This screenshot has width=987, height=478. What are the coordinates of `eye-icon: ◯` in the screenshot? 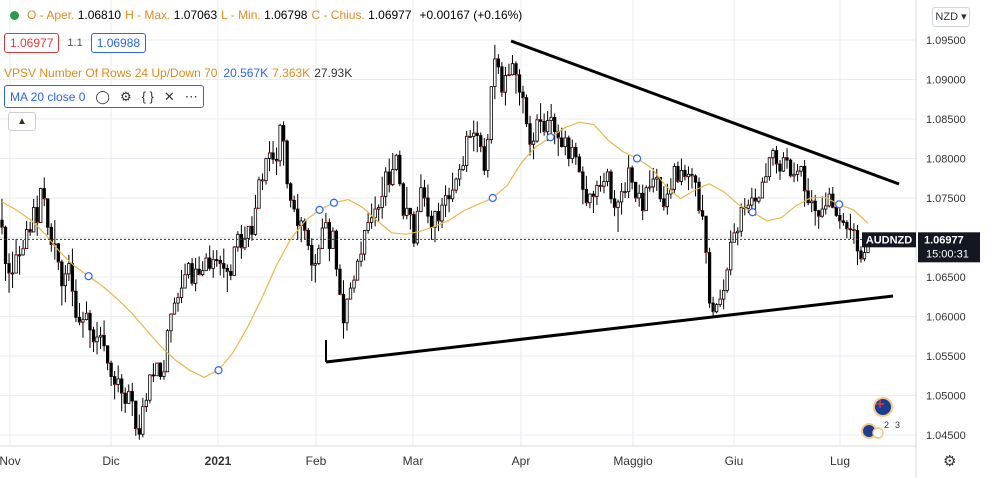 It's located at (102, 96).